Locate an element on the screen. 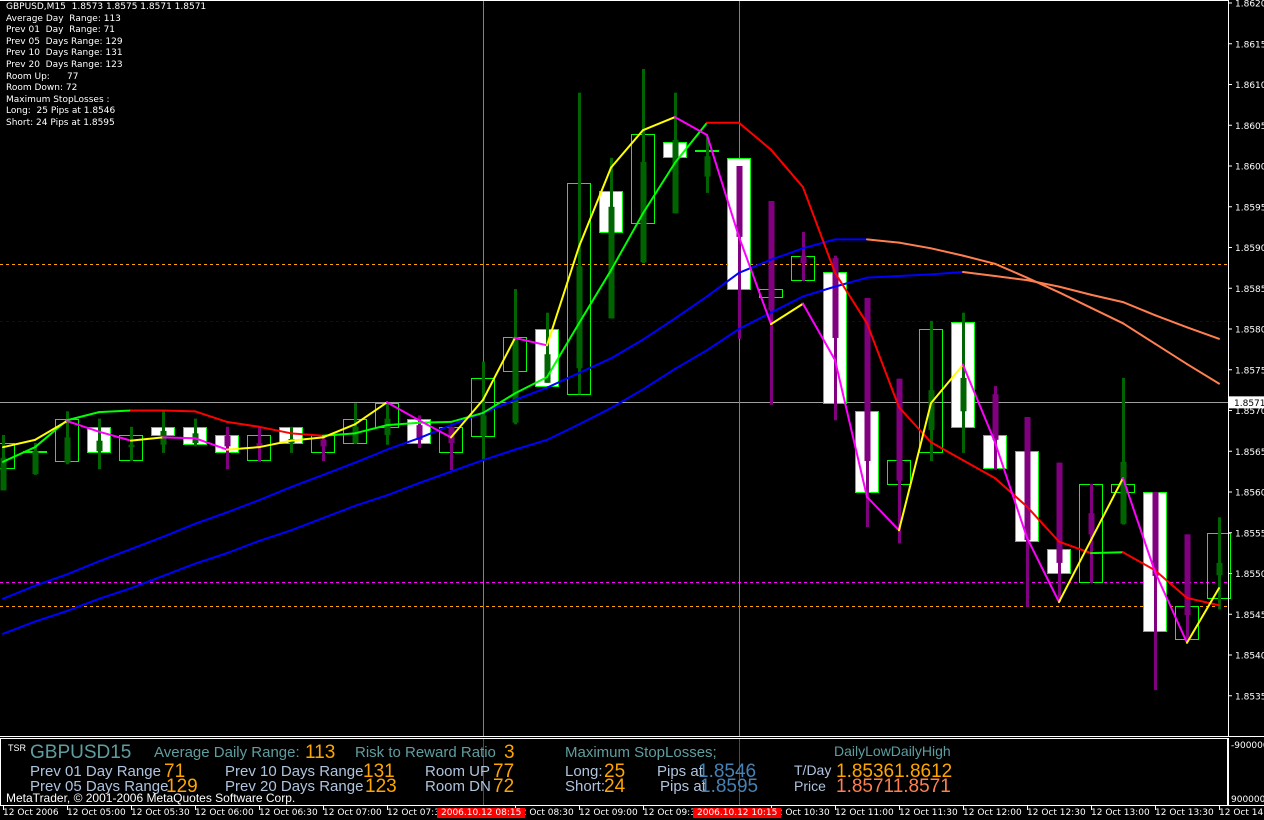 The width and height of the screenshot is (1264, 820). price-tick-label: 1.8550 is located at coordinates (1249, 575).